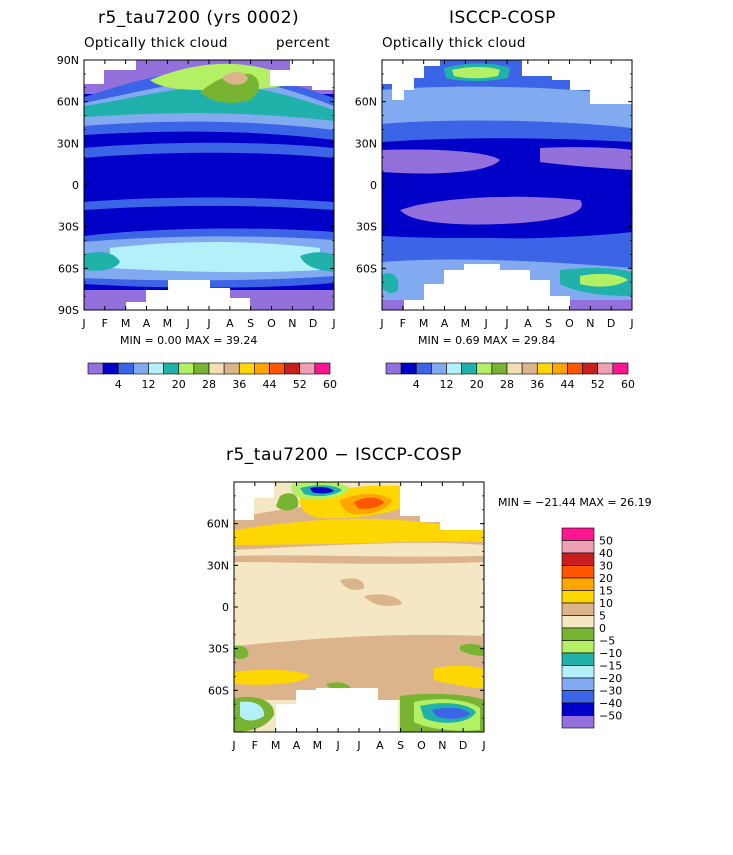 The image size is (733, 855). Describe the element at coordinates (628, 384) in the screenshot. I see `colorbar-label: 60` at that location.